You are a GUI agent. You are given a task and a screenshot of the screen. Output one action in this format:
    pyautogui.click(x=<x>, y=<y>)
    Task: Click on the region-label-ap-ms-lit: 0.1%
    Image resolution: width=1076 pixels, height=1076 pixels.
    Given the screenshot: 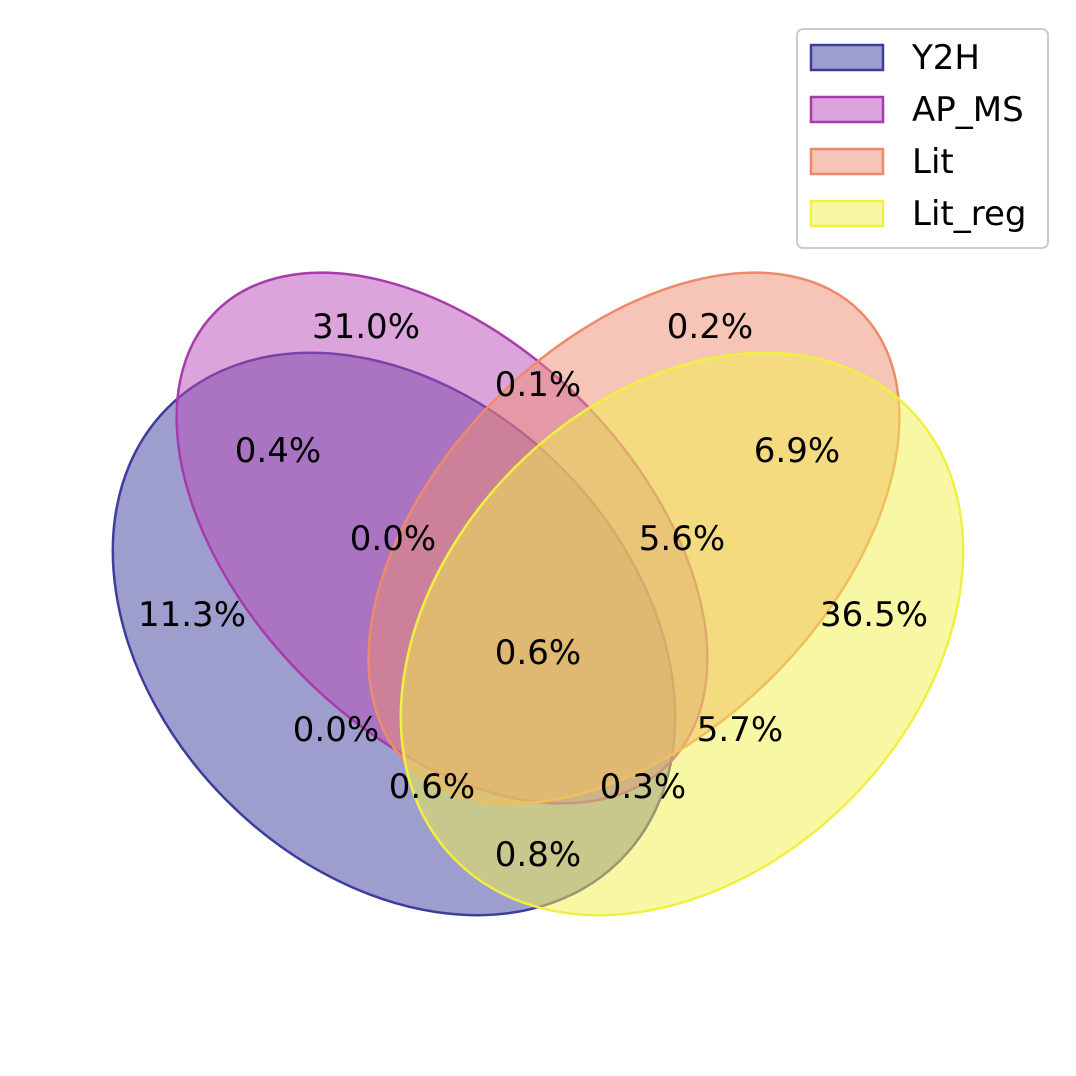 What is the action you would take?
    pyautogui.click(x=538, y=385)
    